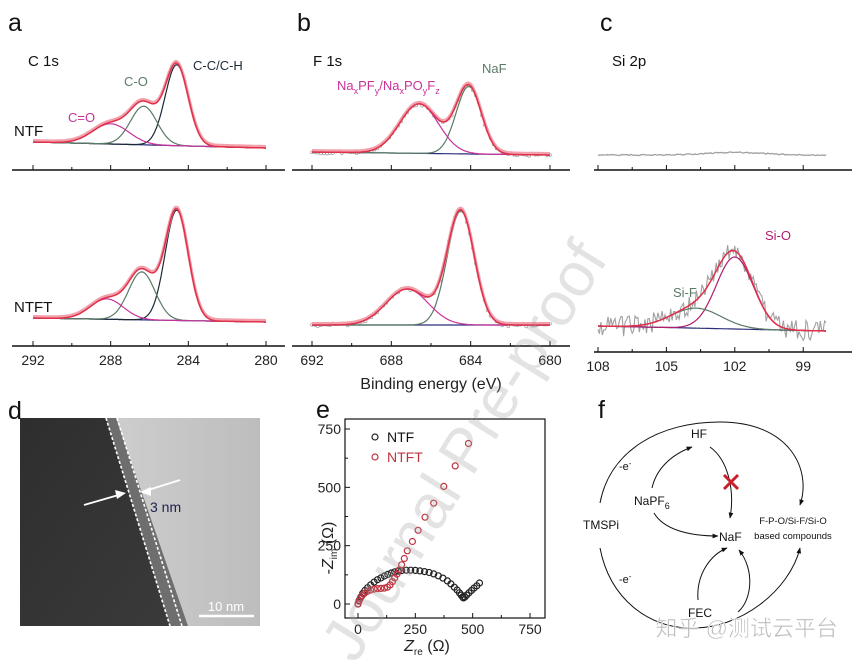  I want to click on arrow-fec-to-naf-left, so click(712, 574).